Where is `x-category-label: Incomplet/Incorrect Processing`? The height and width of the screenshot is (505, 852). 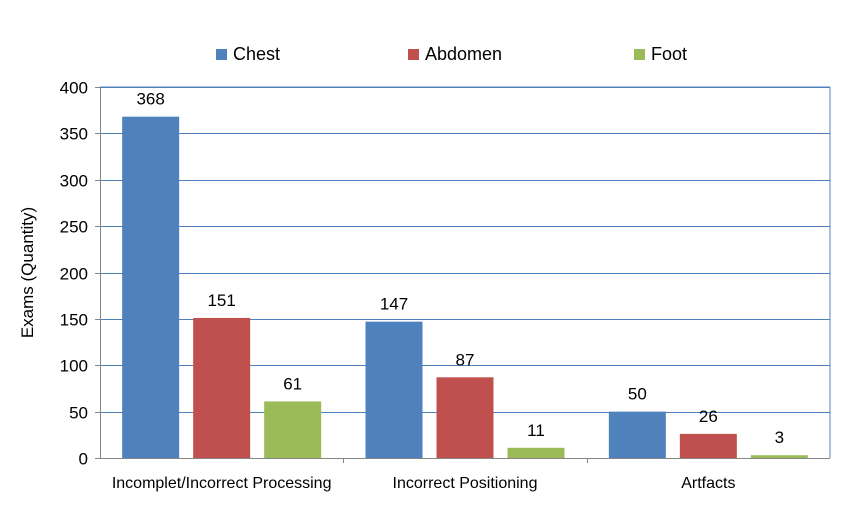 x-category-label: Incomplet/Incorrect Processing is located at coordinates (222, 483).